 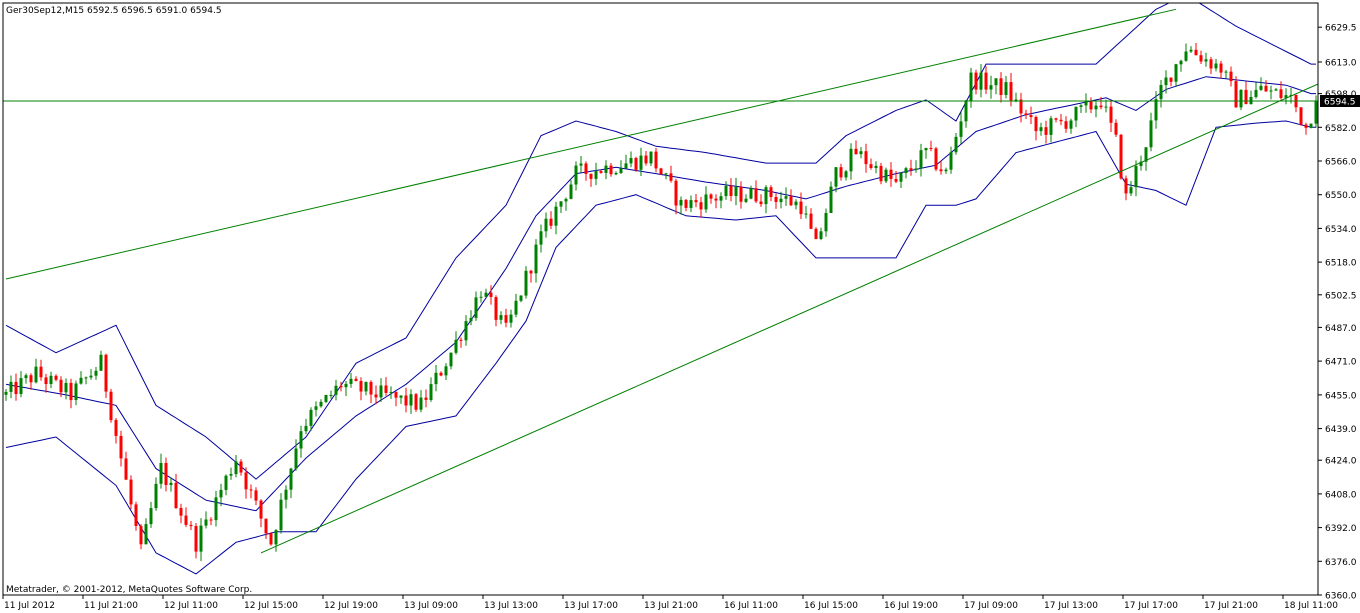 What do you see at coordinates (29, 606) in the screenshot?
I see `x-tick-label: 11 Jul 2012` at bounding box center [29, 606].